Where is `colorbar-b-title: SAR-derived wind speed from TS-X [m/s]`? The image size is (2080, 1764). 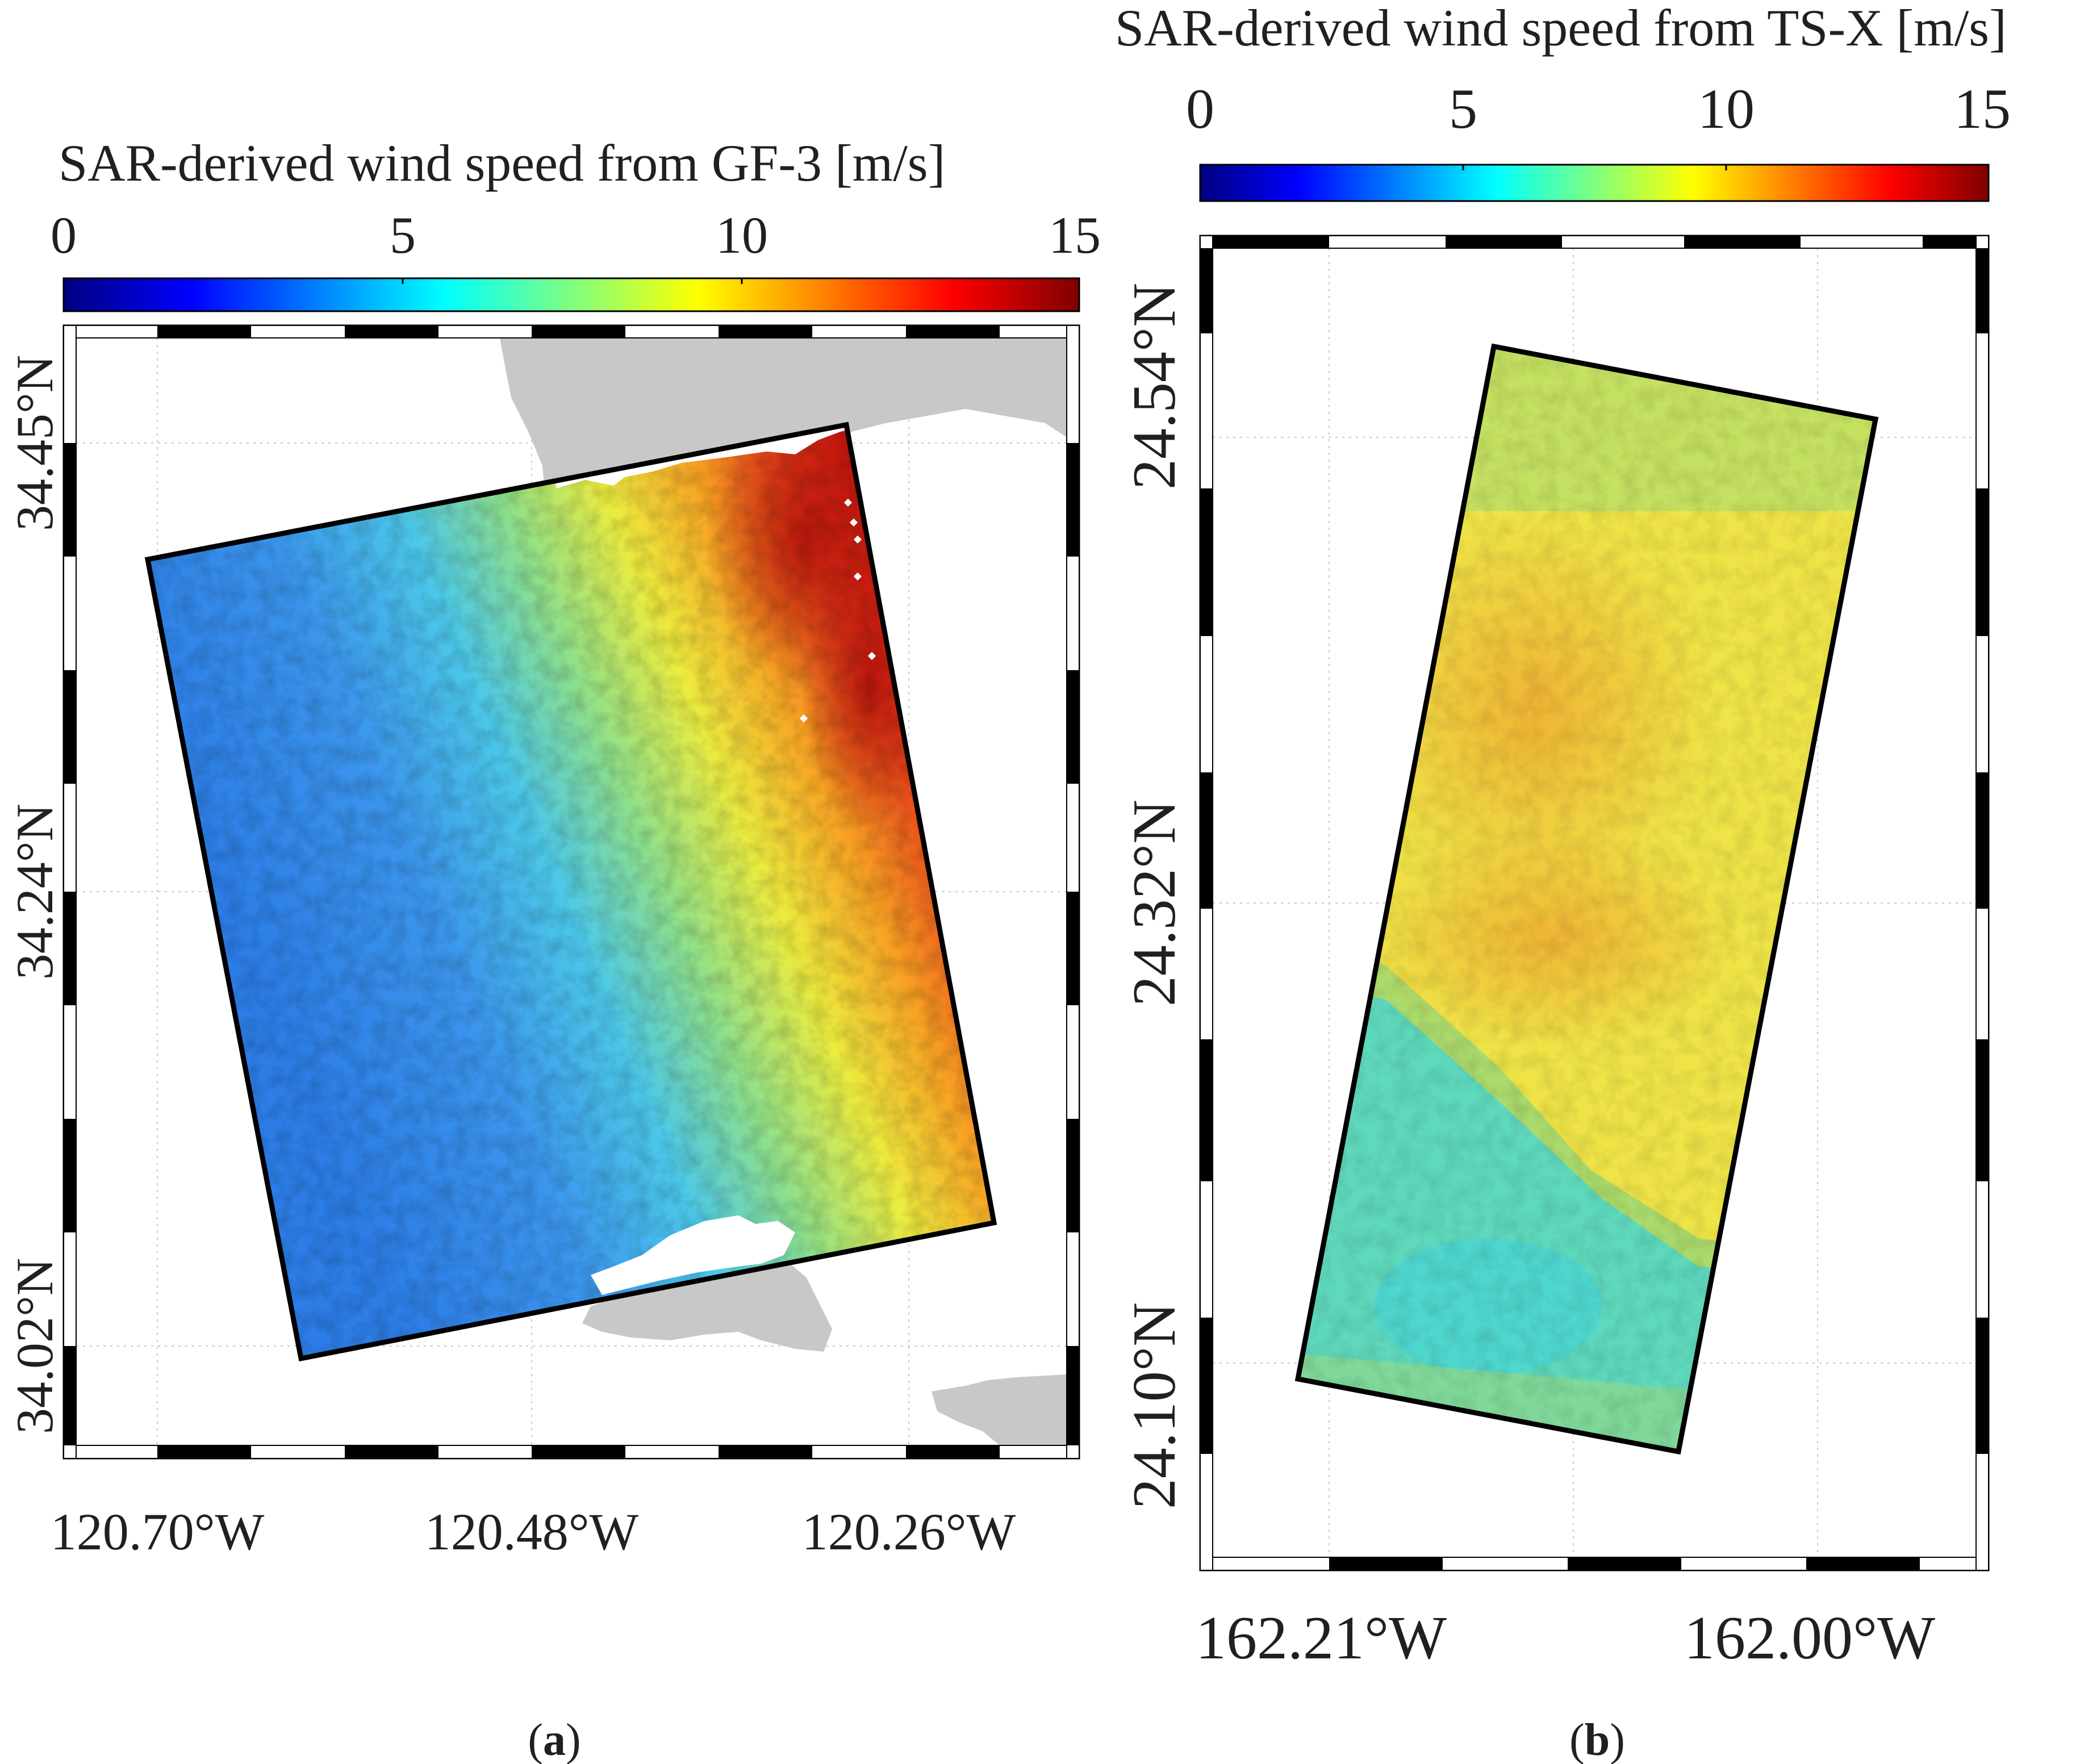 colorbar-b-title: SAR-derived wind speed from TS-X [m/s] is located at coordinates (1561, 28).